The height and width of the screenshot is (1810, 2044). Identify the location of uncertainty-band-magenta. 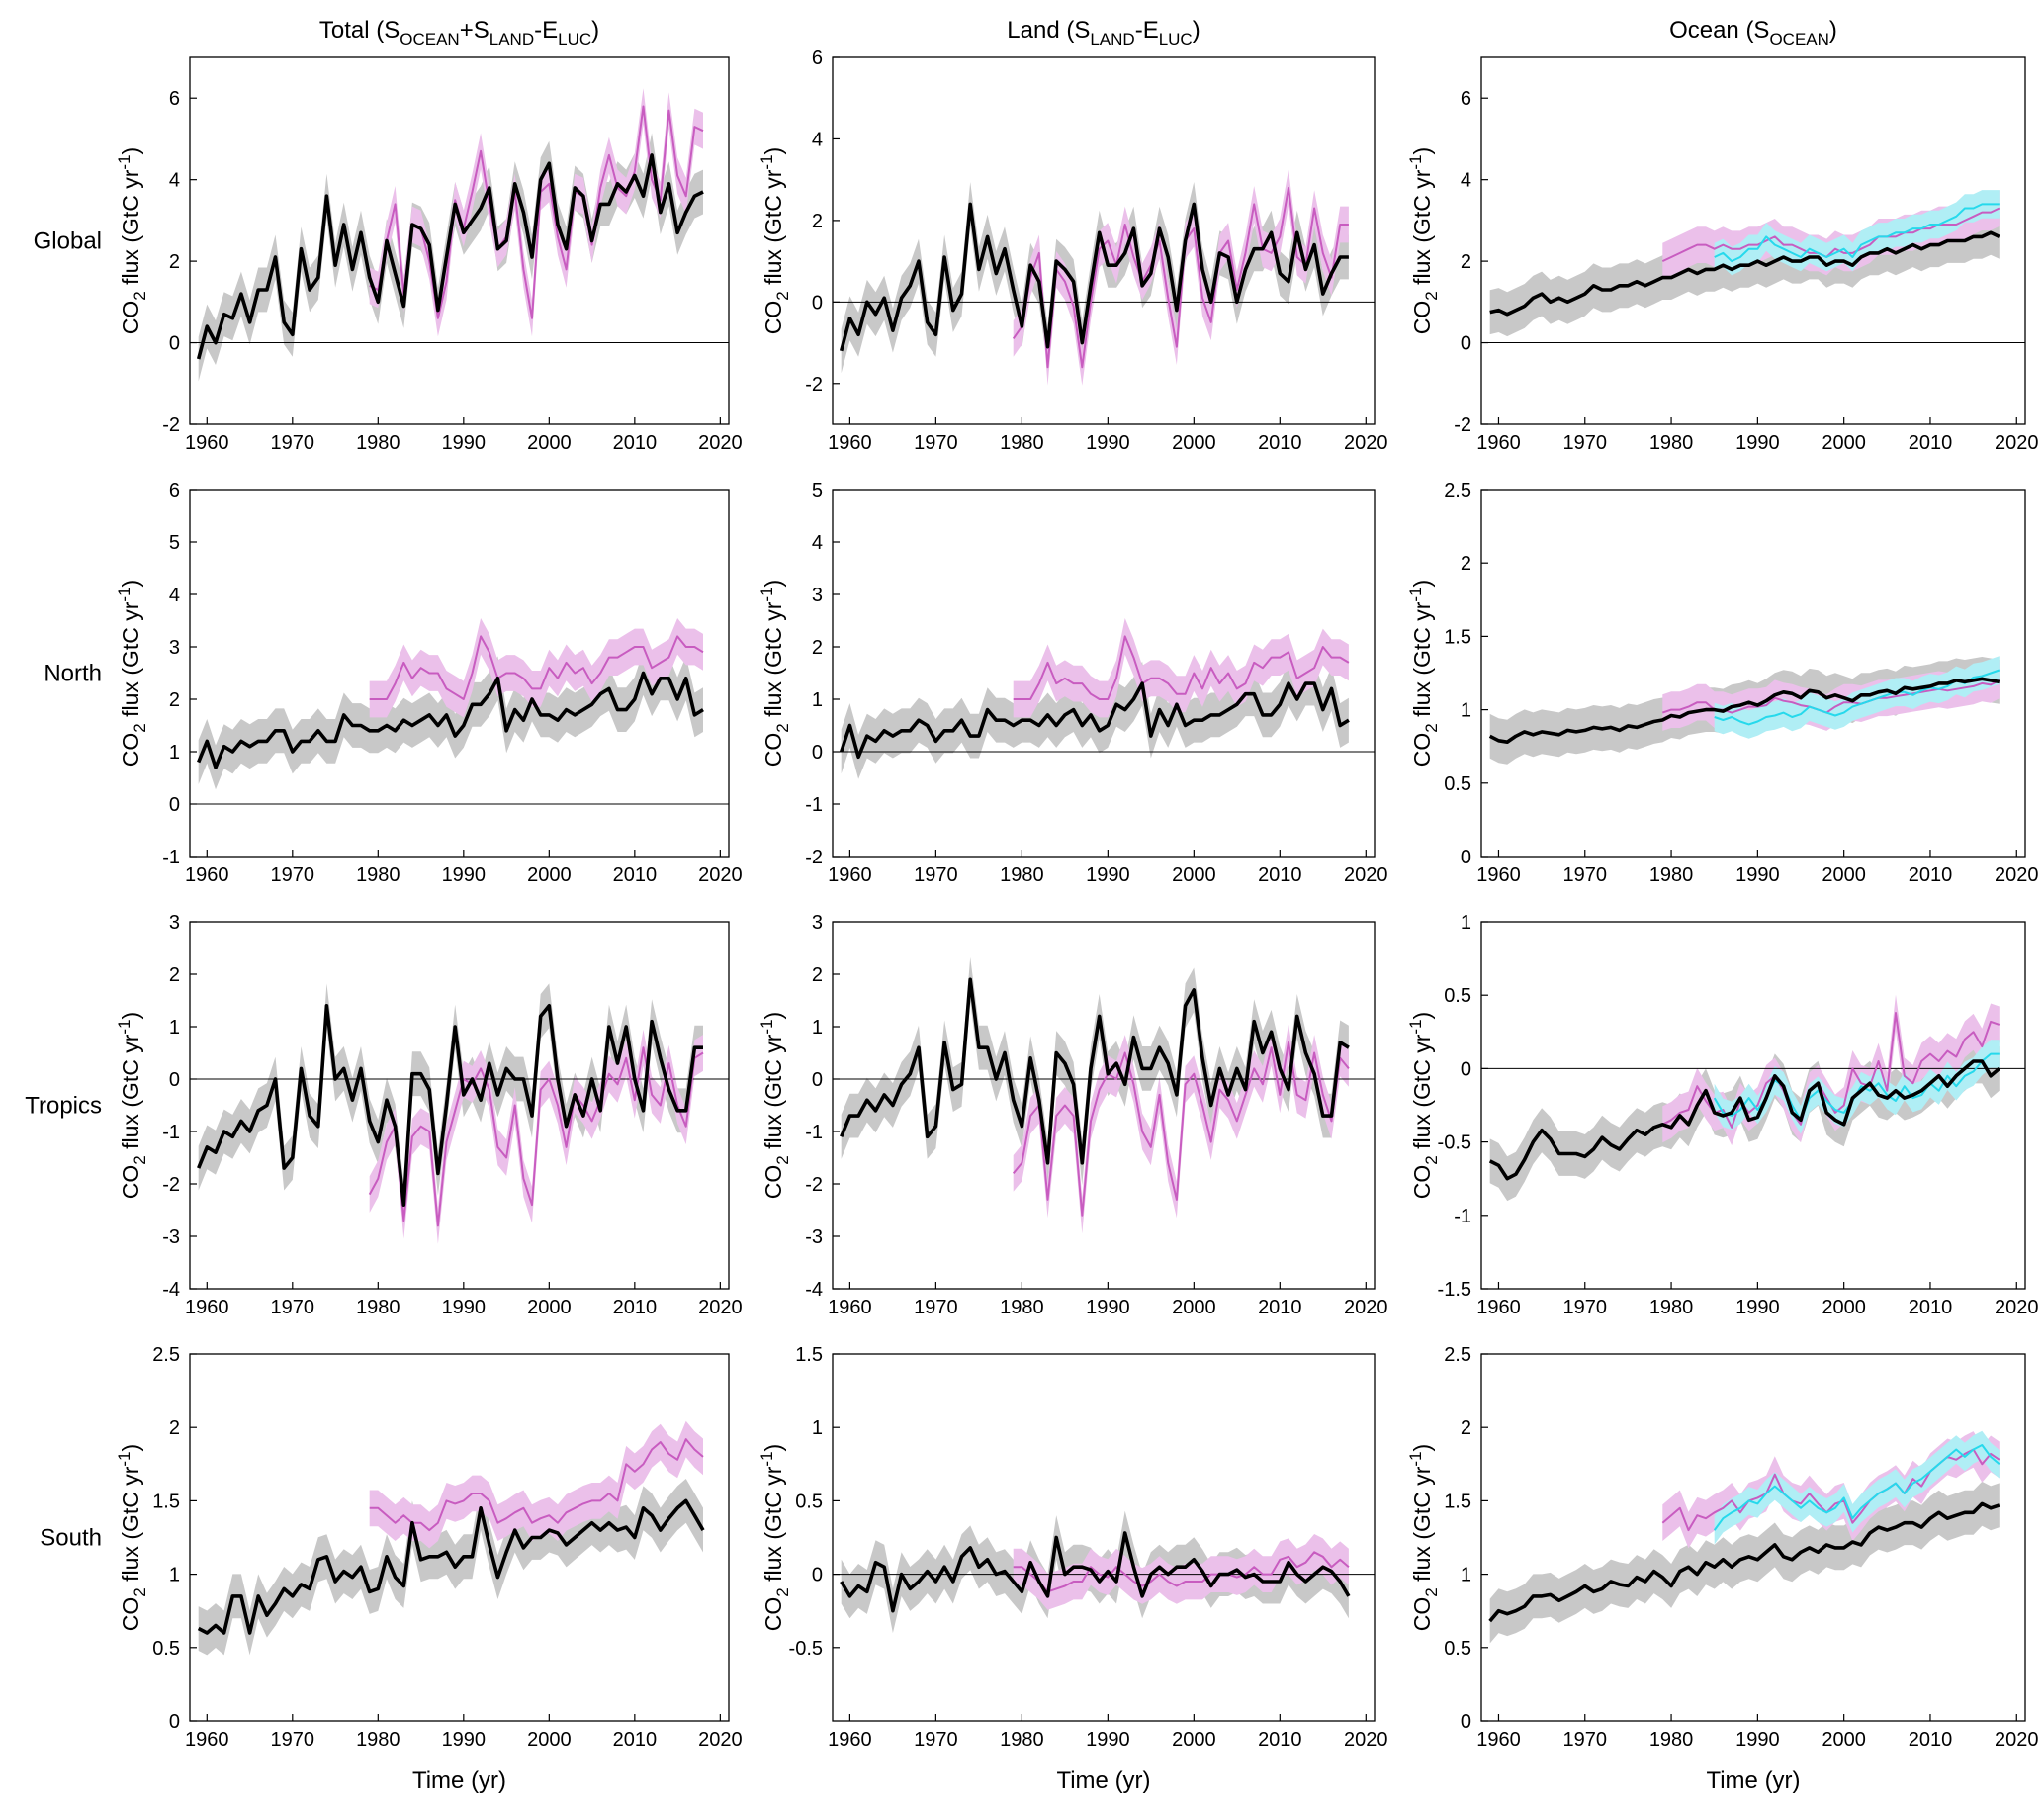
(1181, 668).